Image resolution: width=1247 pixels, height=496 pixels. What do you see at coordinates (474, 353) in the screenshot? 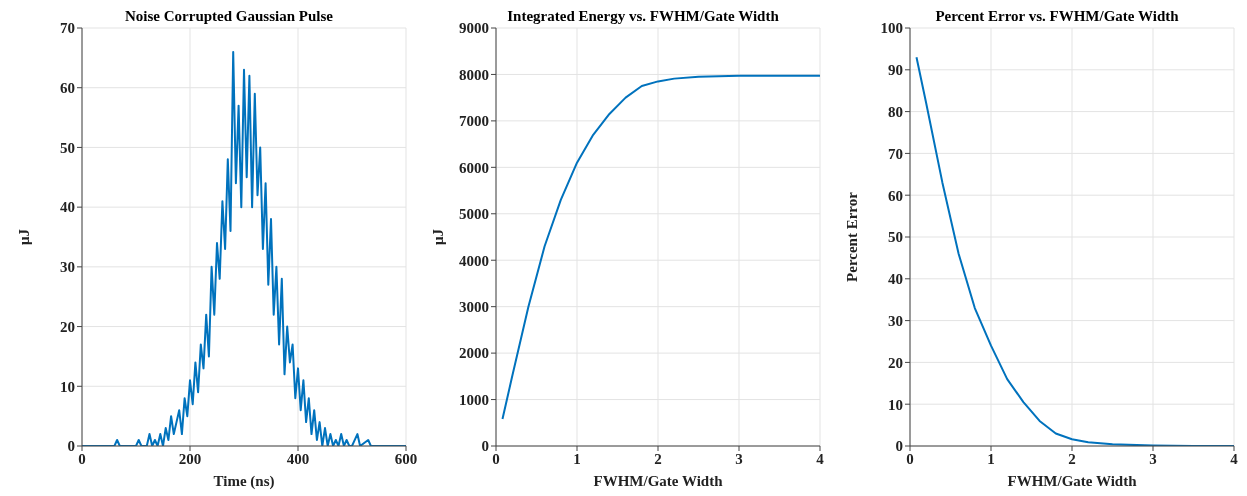
I see `y-tick-label: 2000` at bounding box center [474, 353].